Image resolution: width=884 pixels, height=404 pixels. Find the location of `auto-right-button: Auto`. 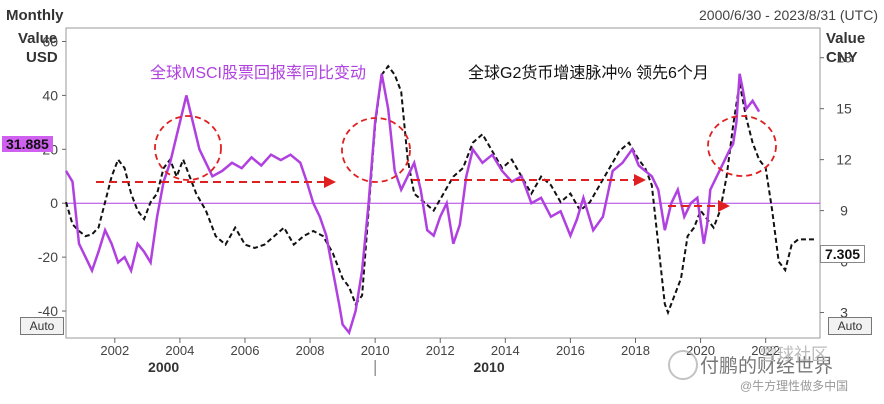

auto-right-button: Auto is located at coordinates (850, 326).